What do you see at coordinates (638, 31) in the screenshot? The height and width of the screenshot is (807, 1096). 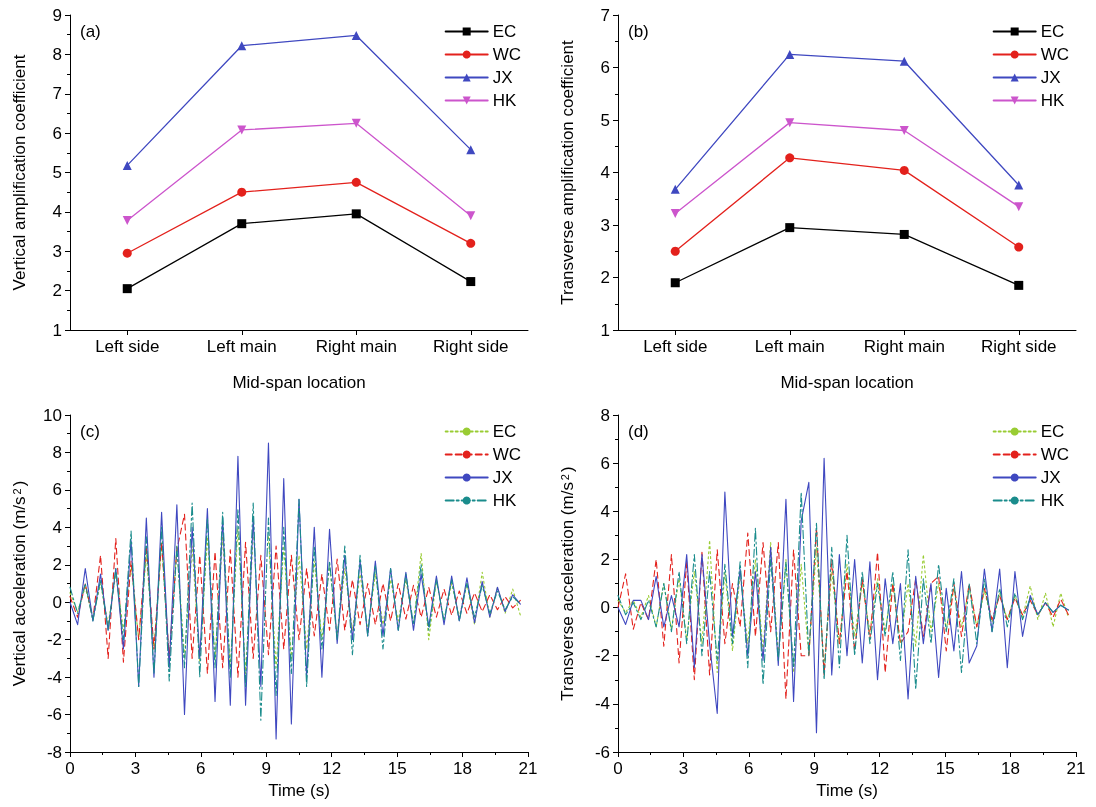 I see `annotation: (b)` at bounding box center [638, 31].